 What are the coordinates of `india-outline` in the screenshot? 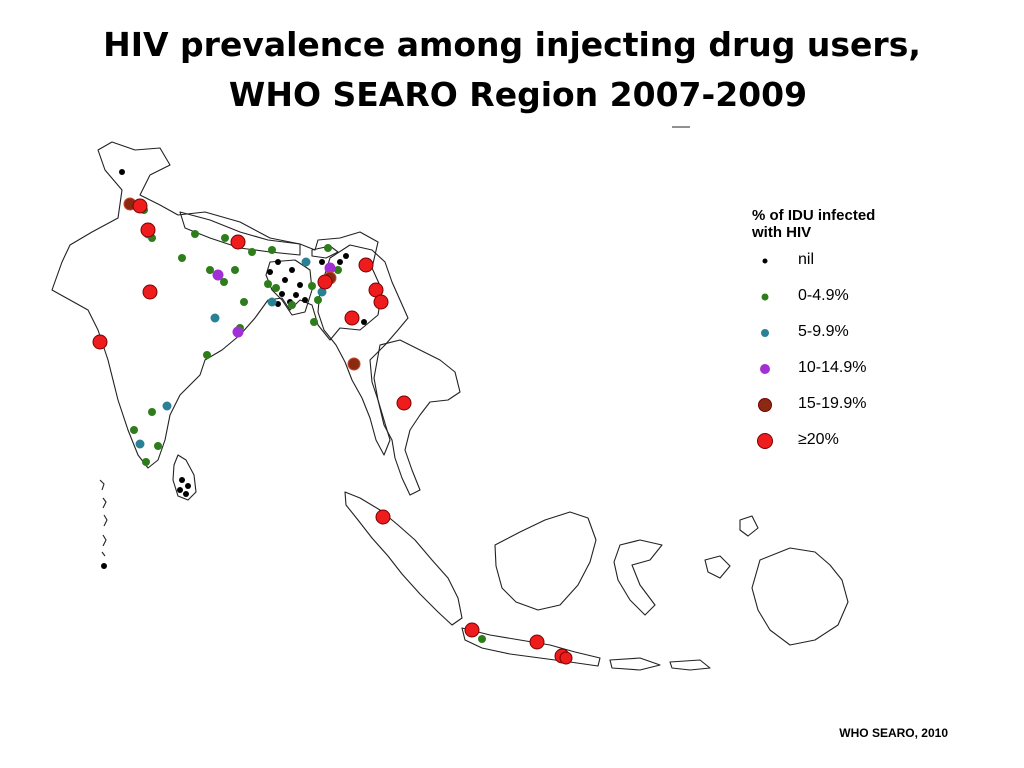 It's located at (217, 305).